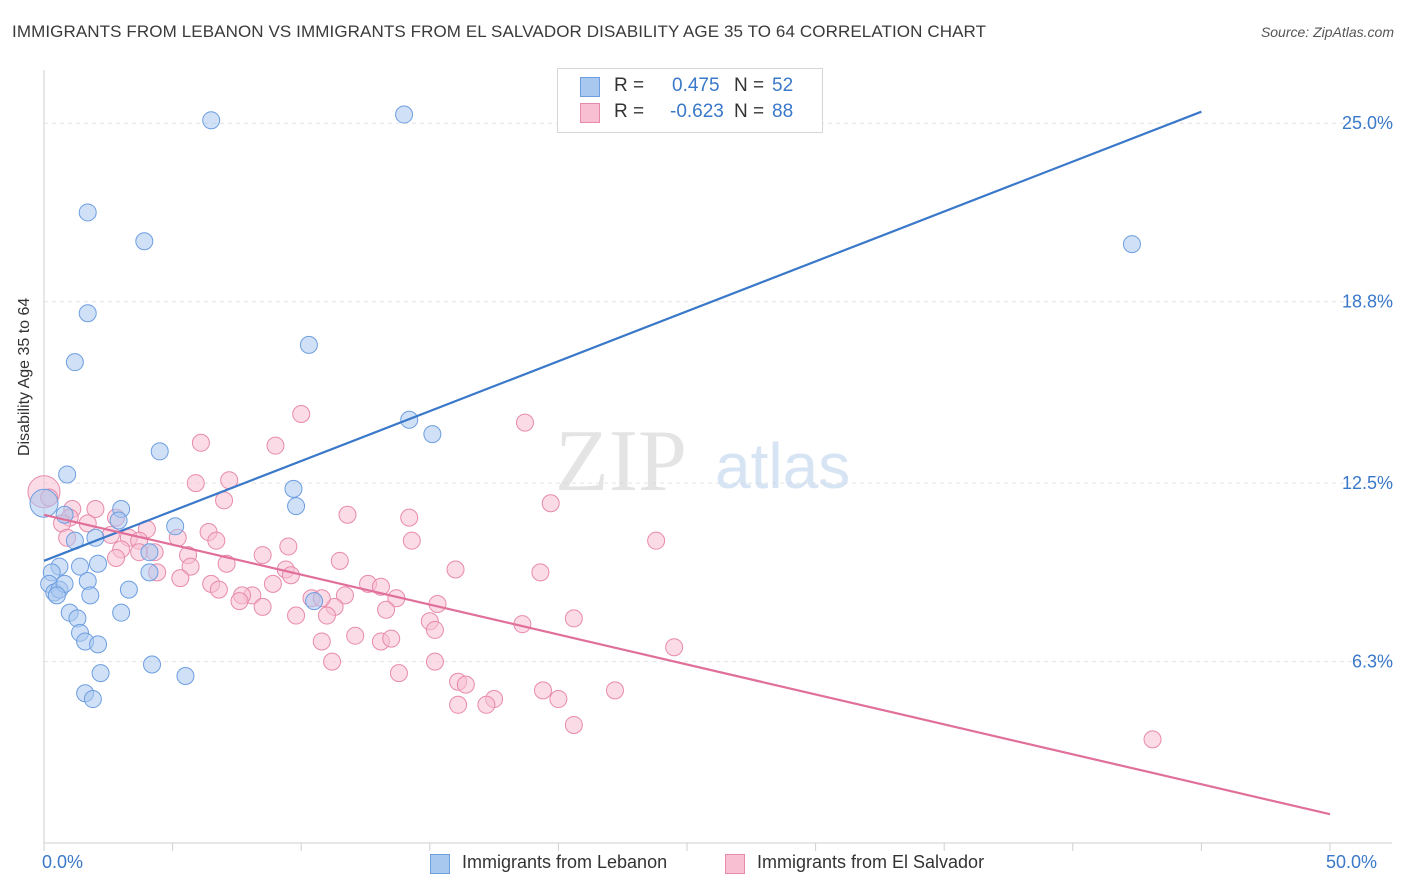  I want to click on legend: R = 0.475 N = 52 R = -0.623 N = 88, so click(690, 100).